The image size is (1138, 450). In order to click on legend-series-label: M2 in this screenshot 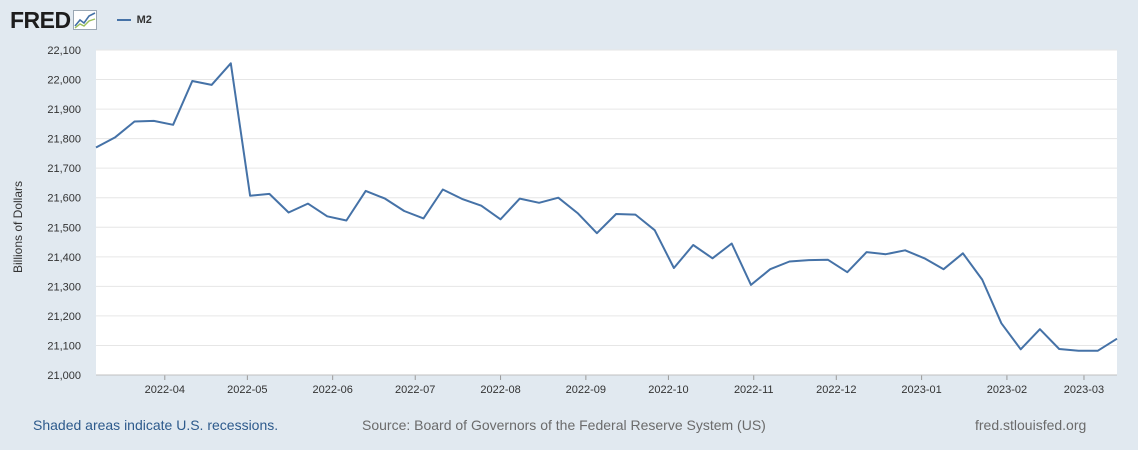, I will do `click(144, 20)`.